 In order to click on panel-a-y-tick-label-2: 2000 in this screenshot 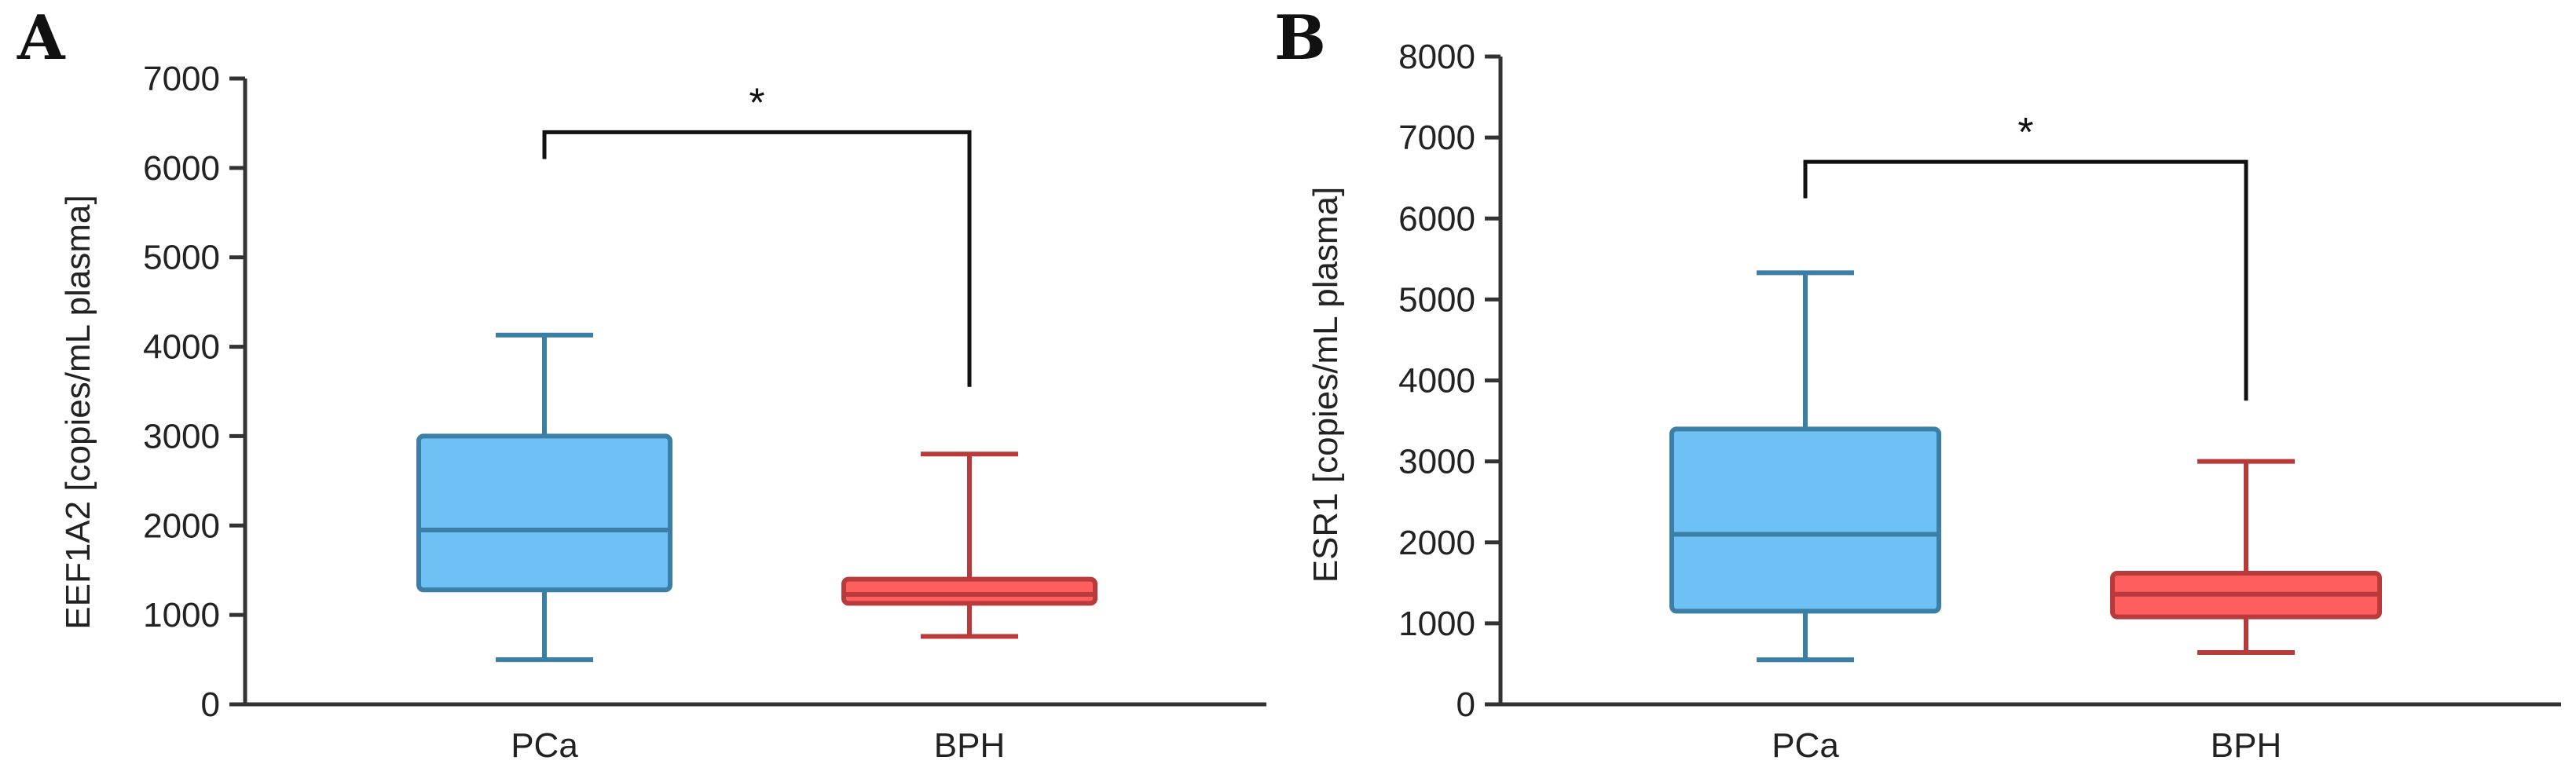, I will do `click(181, 525)`.